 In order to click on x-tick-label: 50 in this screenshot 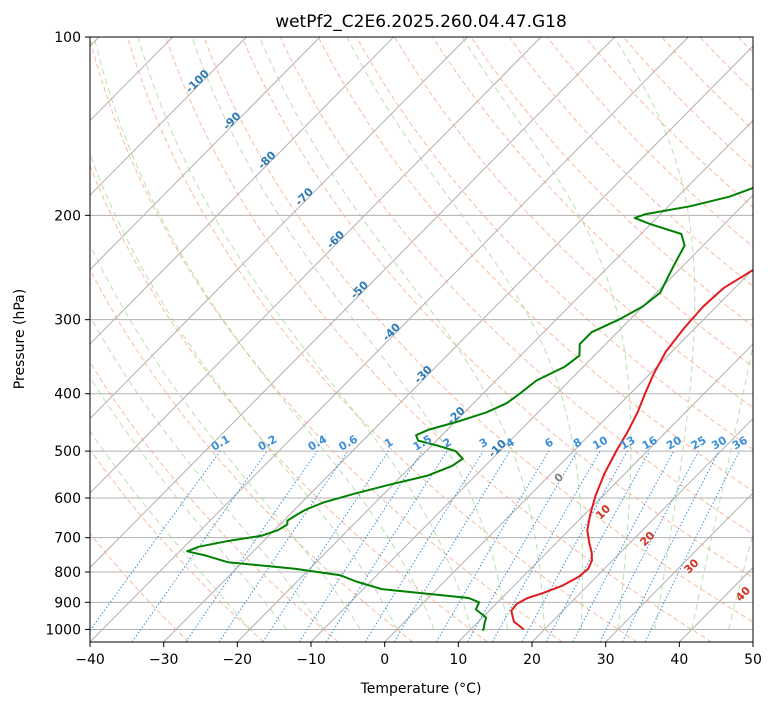, I will do `click(753, 660)`.